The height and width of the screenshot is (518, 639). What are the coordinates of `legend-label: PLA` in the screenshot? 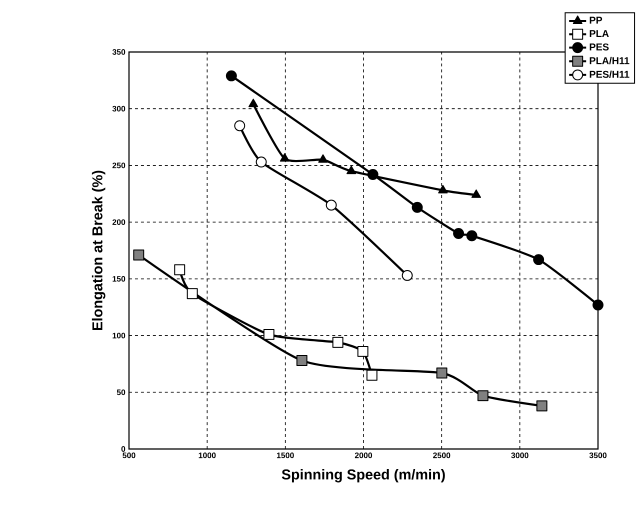 It's located at (599, 33).